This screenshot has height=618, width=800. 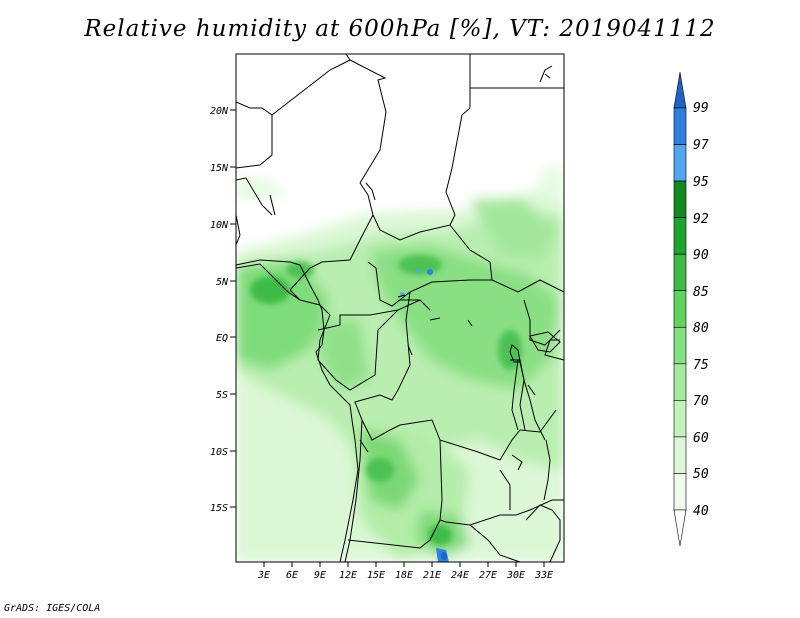 I want to click on lon-label: 6E, so click(x=292, y=575).